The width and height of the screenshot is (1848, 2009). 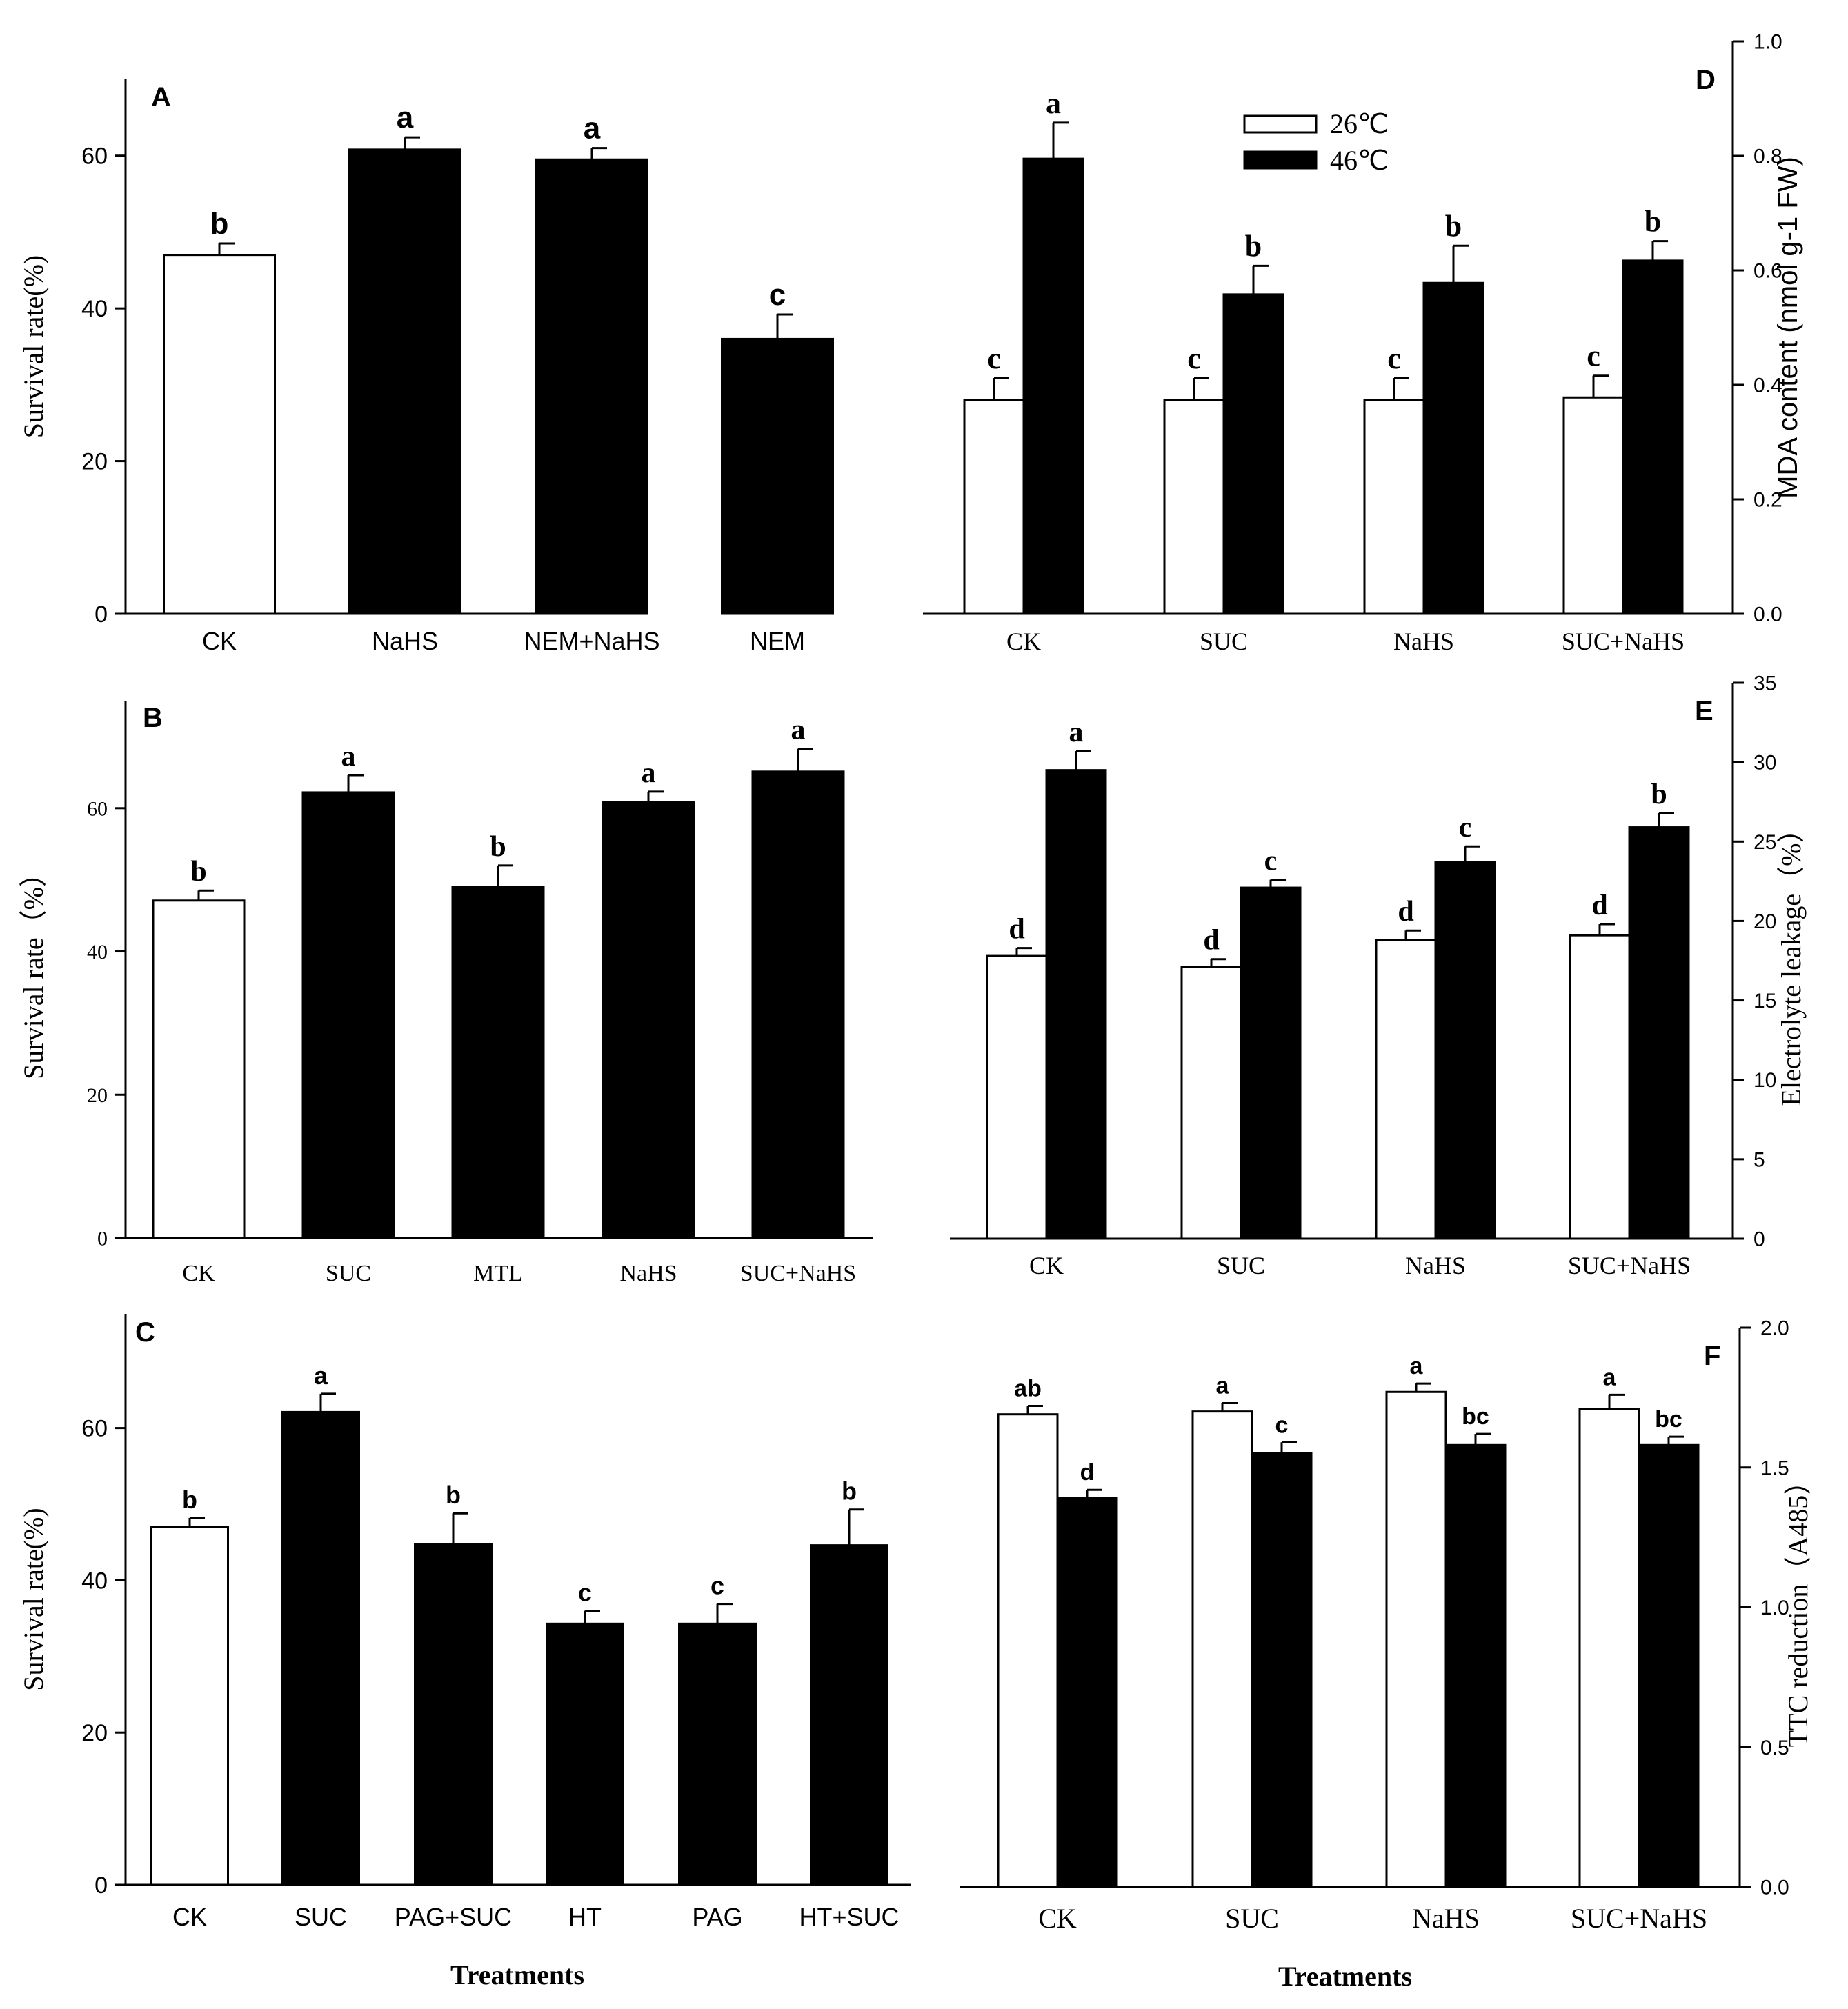 I want to click on y-tick-label: 10, so click(x=1765, y=1080).